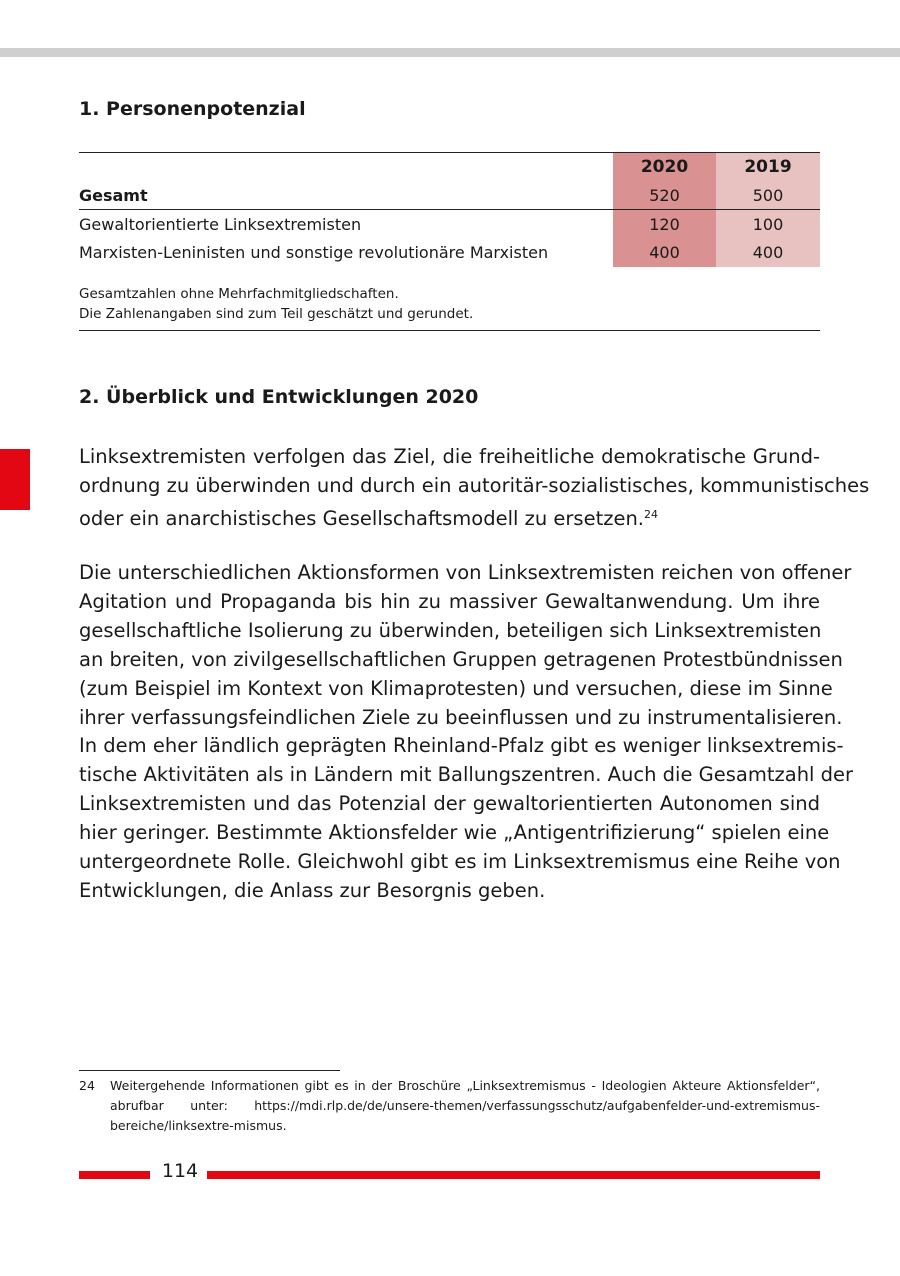 Image resolution: width=900 pixels, height=1276 pixels. What do you see at coordinates (15, 479) in the screenshot?
I see `chapter-marker` at bounding box center [15, 479].